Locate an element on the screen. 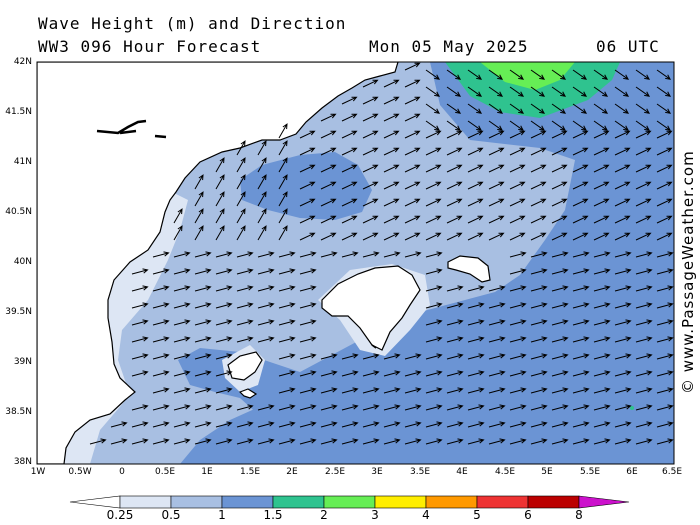 The height and width of the screenshot is (525, 700). lat-label-40.5n: 40.5N is located at coordinates (18, 212).